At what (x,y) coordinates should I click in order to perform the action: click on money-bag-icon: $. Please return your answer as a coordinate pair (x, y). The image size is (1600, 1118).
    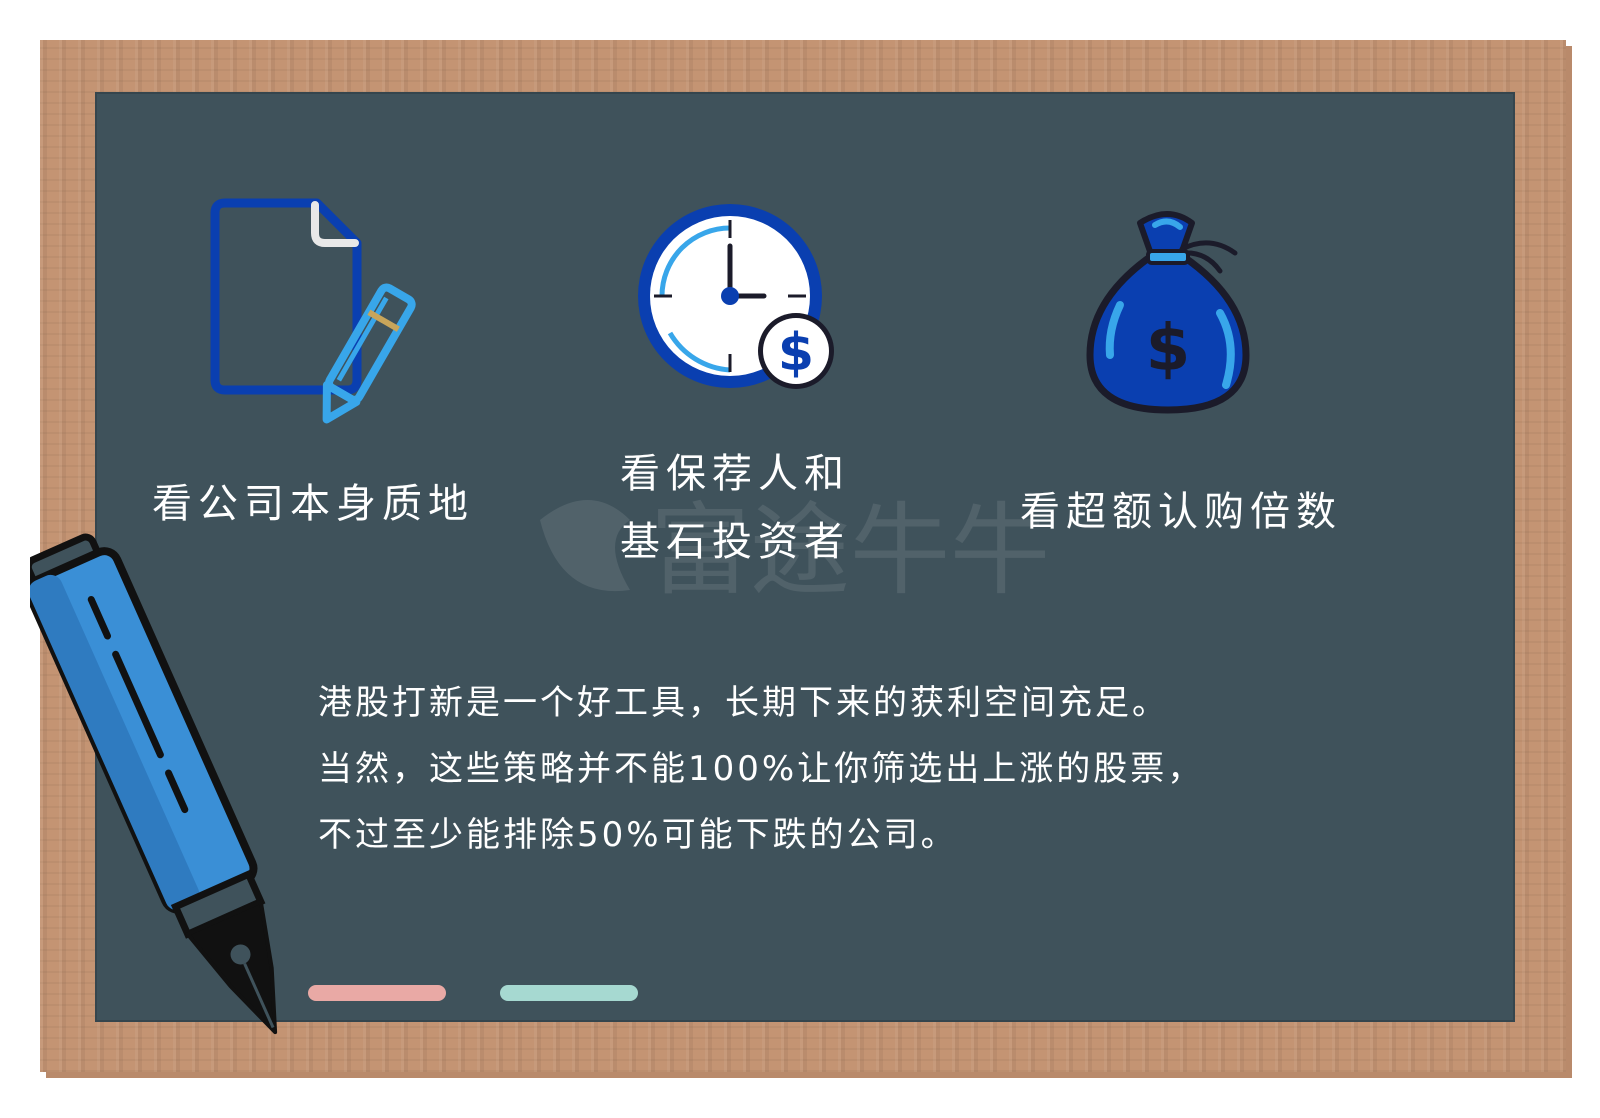
    Looking at the image, I should click on (1168, 312).